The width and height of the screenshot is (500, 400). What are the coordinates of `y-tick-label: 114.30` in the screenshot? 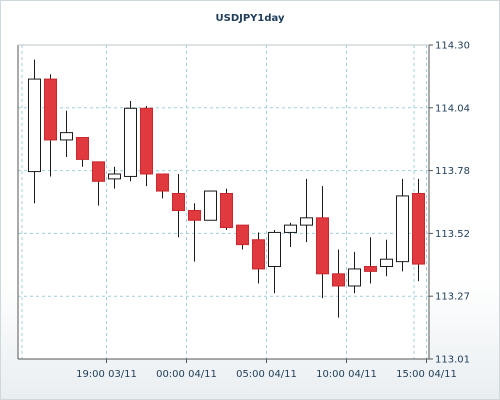 It's located at (452, 46).